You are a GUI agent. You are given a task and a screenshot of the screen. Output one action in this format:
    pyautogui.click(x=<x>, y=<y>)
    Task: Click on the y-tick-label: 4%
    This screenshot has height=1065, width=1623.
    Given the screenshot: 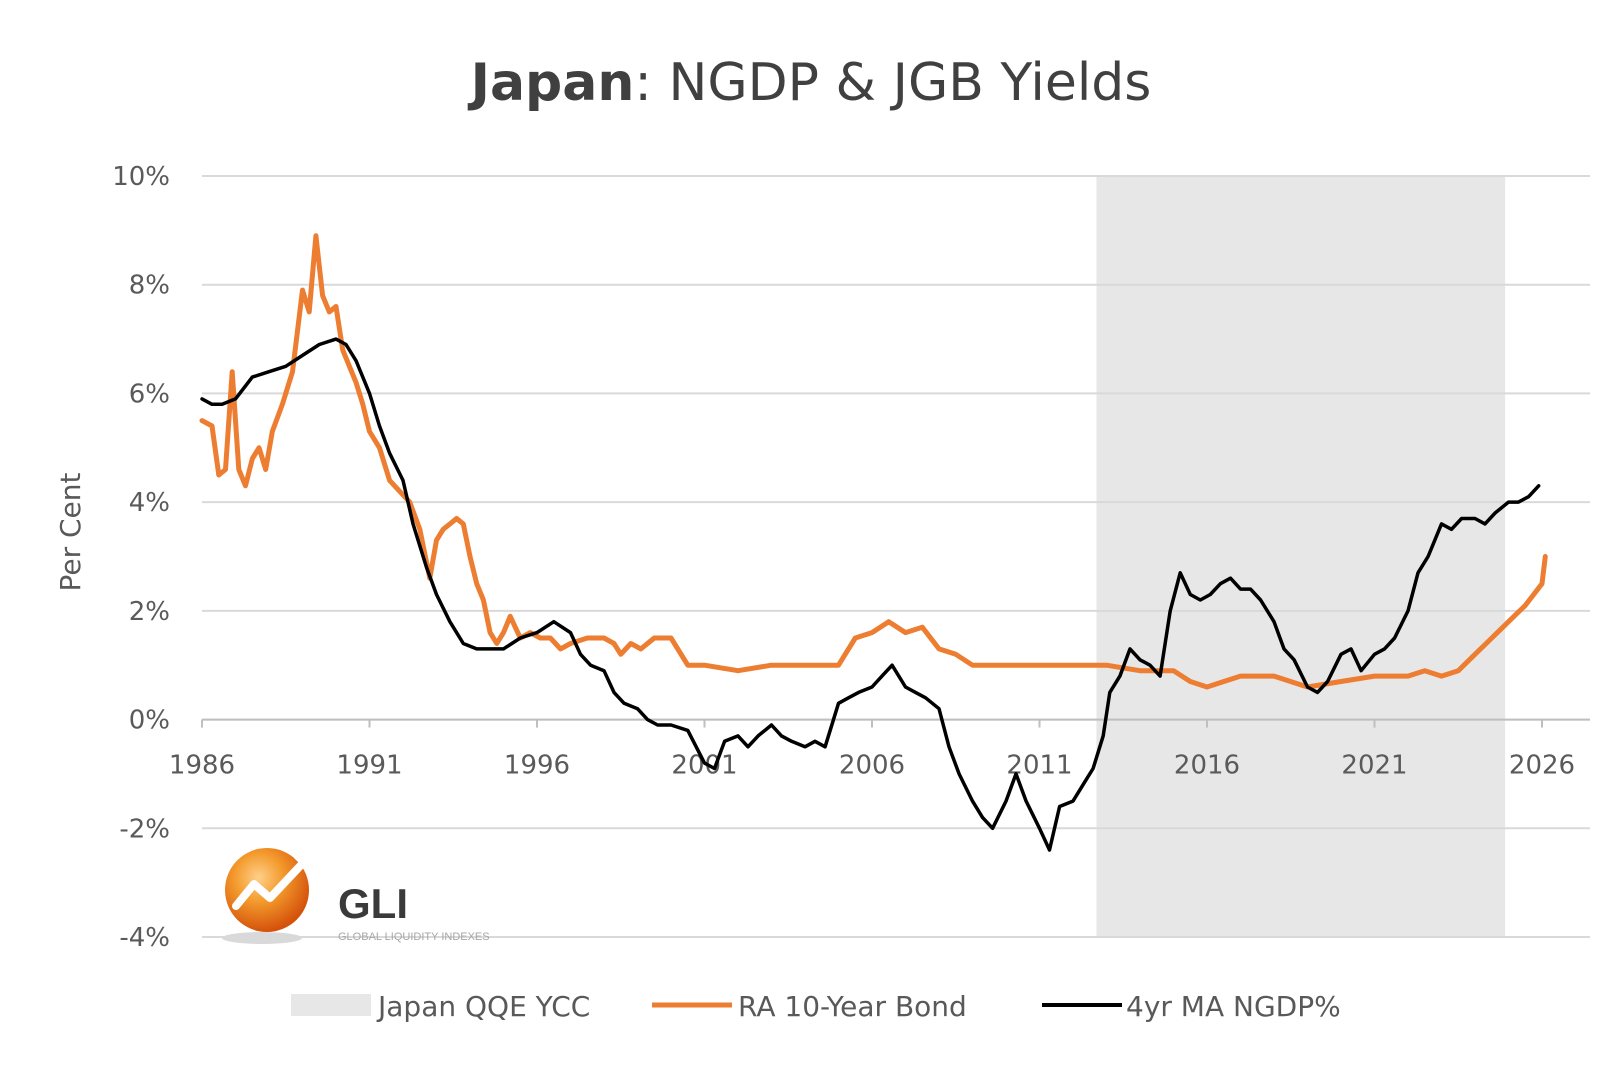 What is the action you would take?
    pyautogui.click(x=149, y=503)
    